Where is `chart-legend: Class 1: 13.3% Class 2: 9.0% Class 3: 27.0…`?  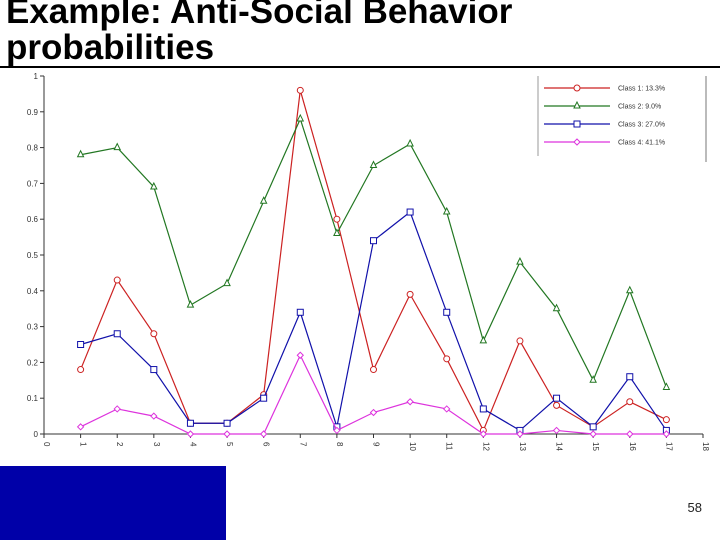
chart-legend: Class 1: 13.3% Class 2: 9.0% Class 3: 27.0… is located at coordinates (622, 119).